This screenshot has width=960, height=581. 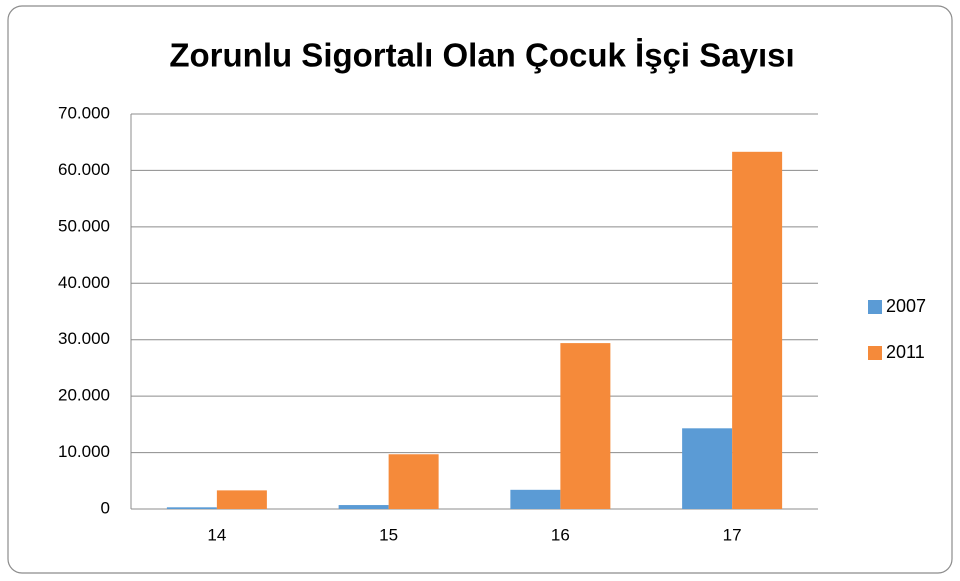 What do you see at coordinates (905, 352) in the screenshot?
I see `legend-label: 2011` at bounding box center [905, 352].